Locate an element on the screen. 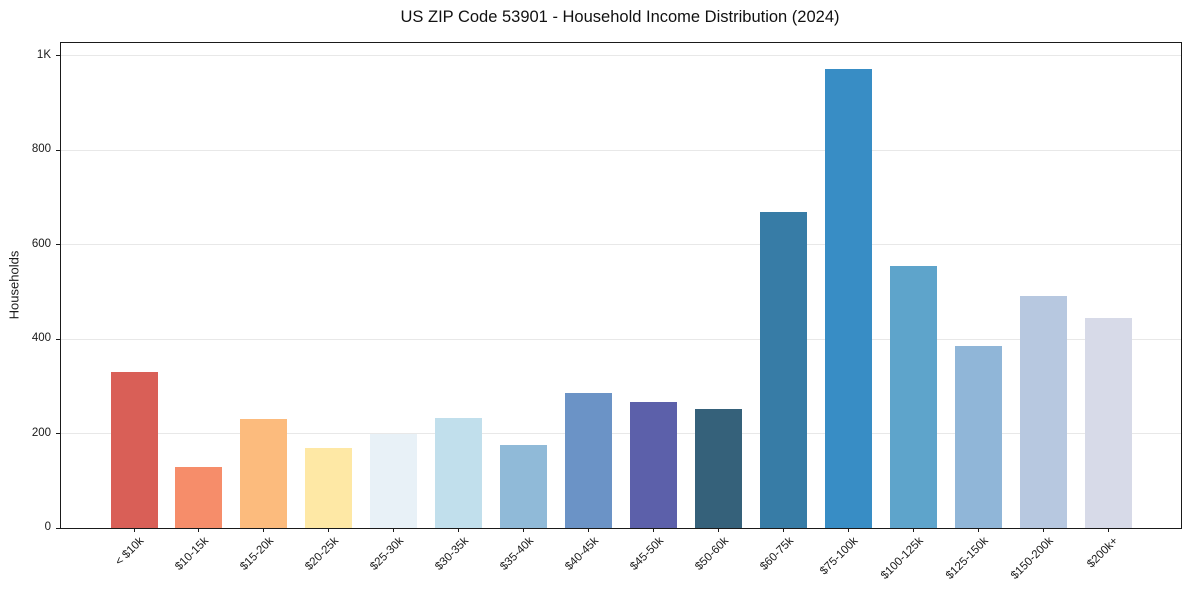 This screenshot has width=1189, height=590. gridline-y-1K is located at coordinates (621, 56).